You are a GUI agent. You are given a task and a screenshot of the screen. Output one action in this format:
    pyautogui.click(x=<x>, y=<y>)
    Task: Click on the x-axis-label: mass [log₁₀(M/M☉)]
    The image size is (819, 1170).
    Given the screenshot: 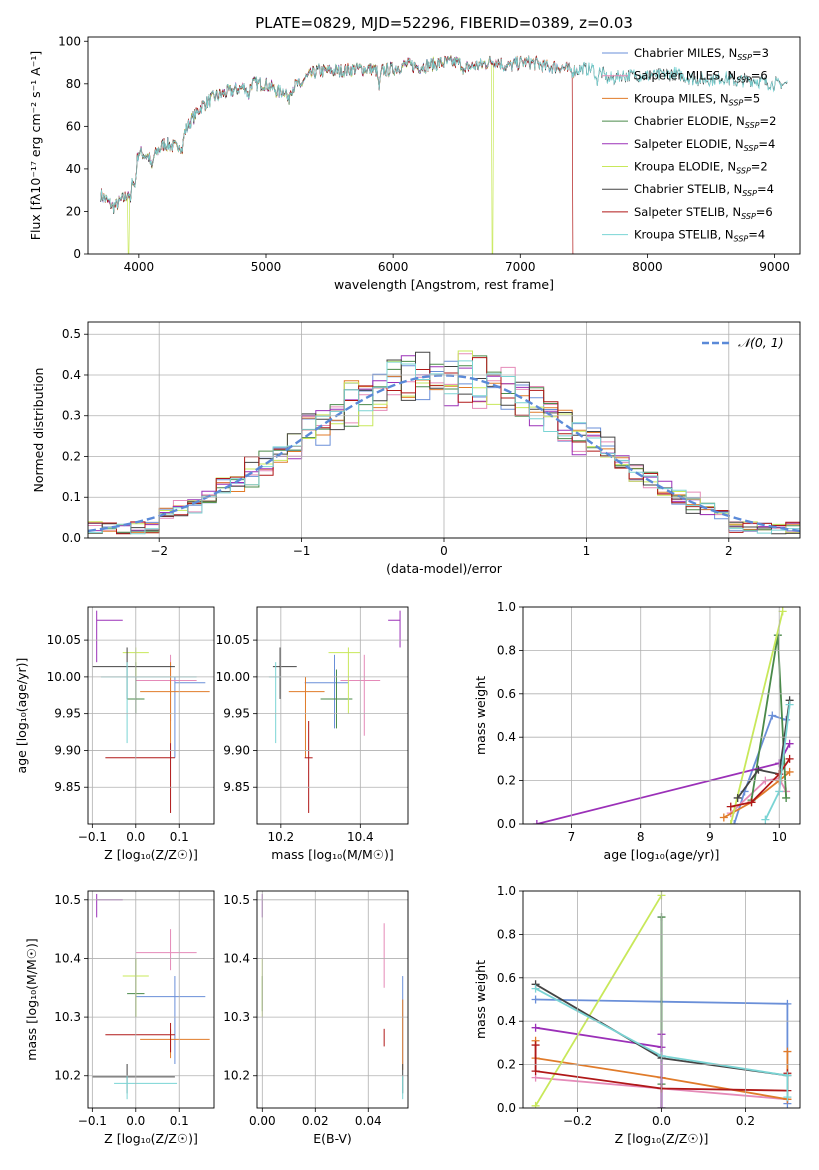 What is the action you would take?
    pyautogui.click(x=332, y=854)
    